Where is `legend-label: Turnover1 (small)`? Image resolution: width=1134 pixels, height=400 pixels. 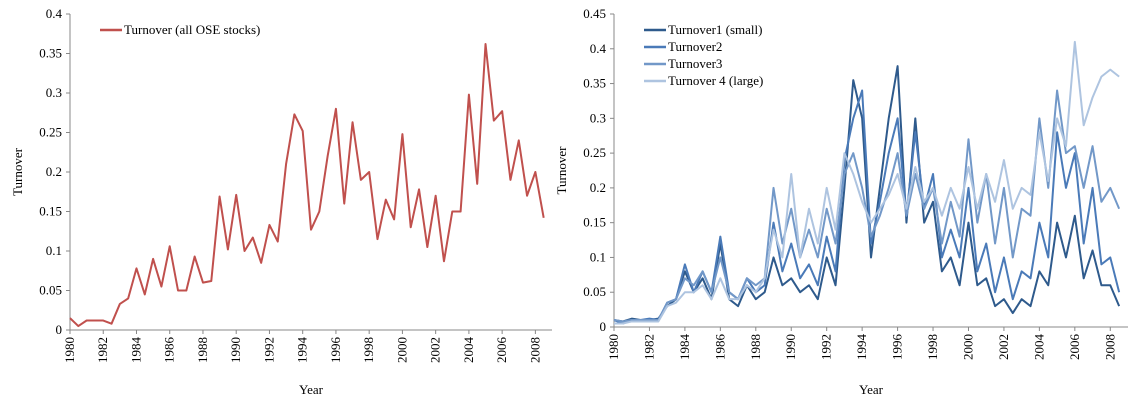 legend-label: Turnover1 (small) is located at coordinates (715, 29).